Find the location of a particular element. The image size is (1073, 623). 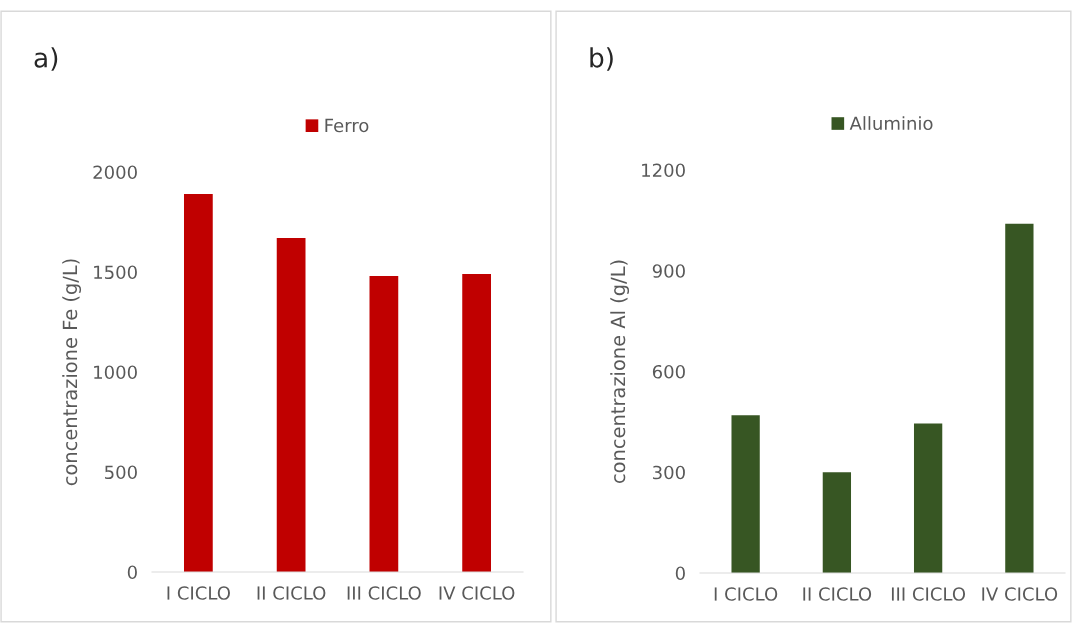

y-tick-label: 1000 is located at coordinates (115, 372).